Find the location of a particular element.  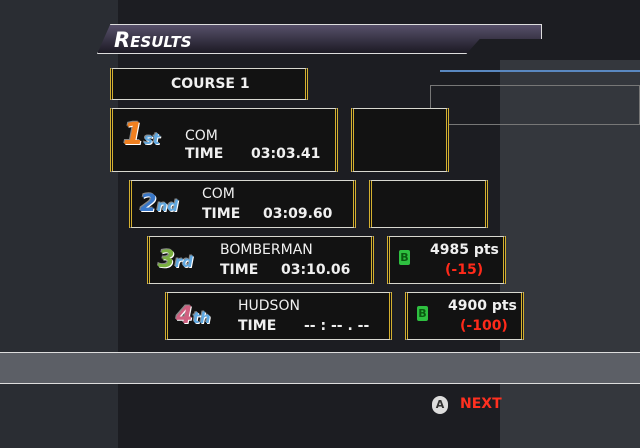

result-row-3: 3rd BOMBERMAN TIME 03:10.06 is located at coordinates (260, 260).